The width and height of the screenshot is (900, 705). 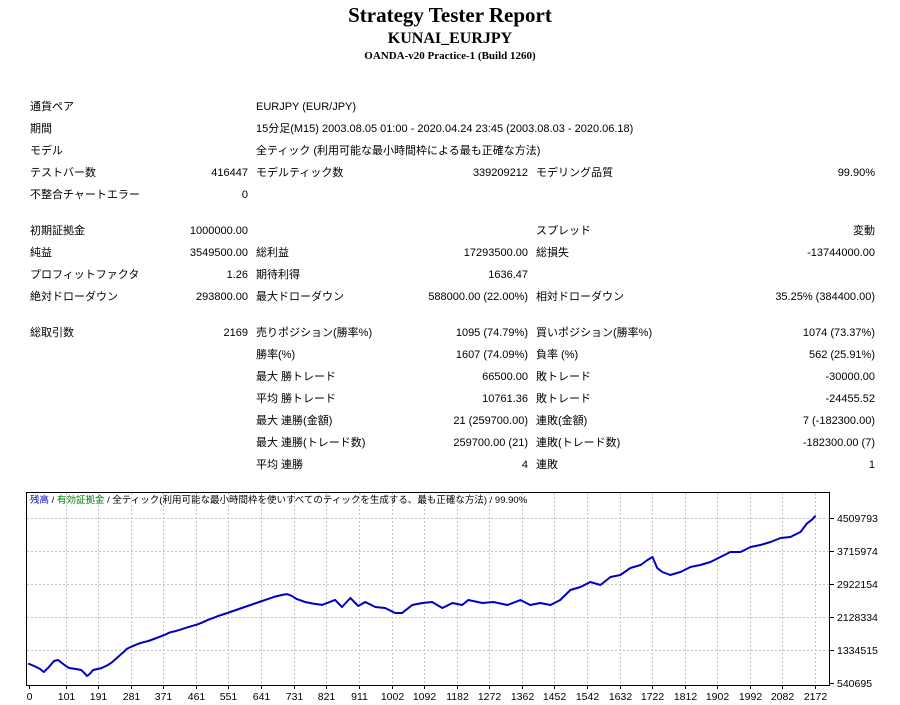 What do you see at coordinates (857, 651) in the screenshot?
I see `y-axis-label: 1334515` at bounding box center [857, 651].